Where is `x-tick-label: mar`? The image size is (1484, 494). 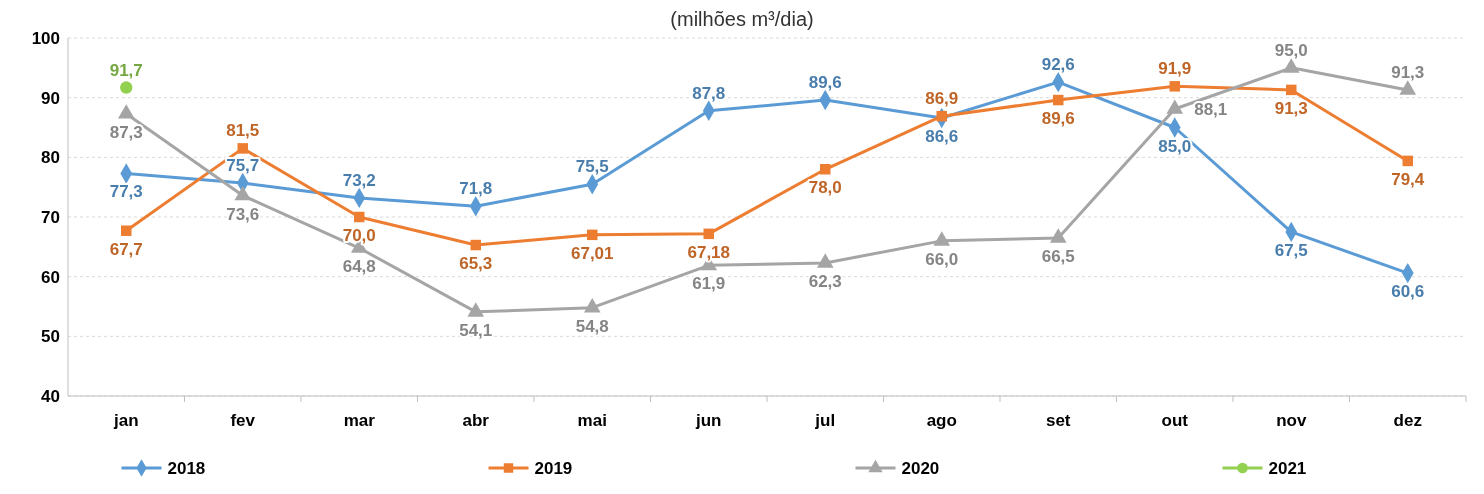
x-tick-label: mar is located at coordinates (359, 420).